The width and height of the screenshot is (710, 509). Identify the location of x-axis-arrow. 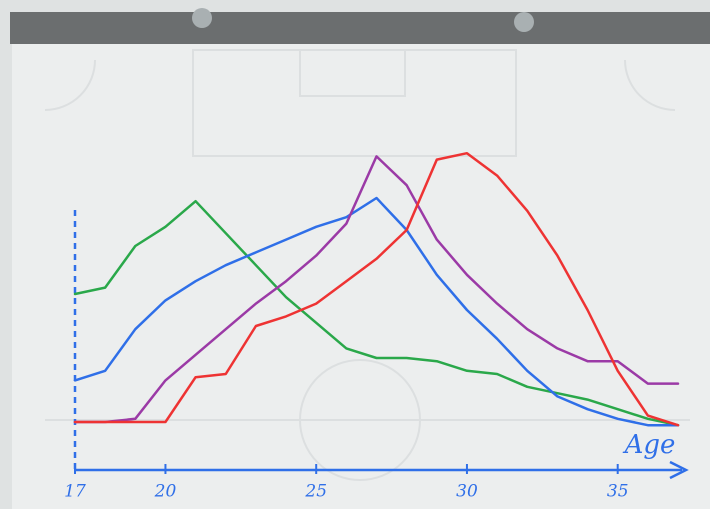
(679, 470).